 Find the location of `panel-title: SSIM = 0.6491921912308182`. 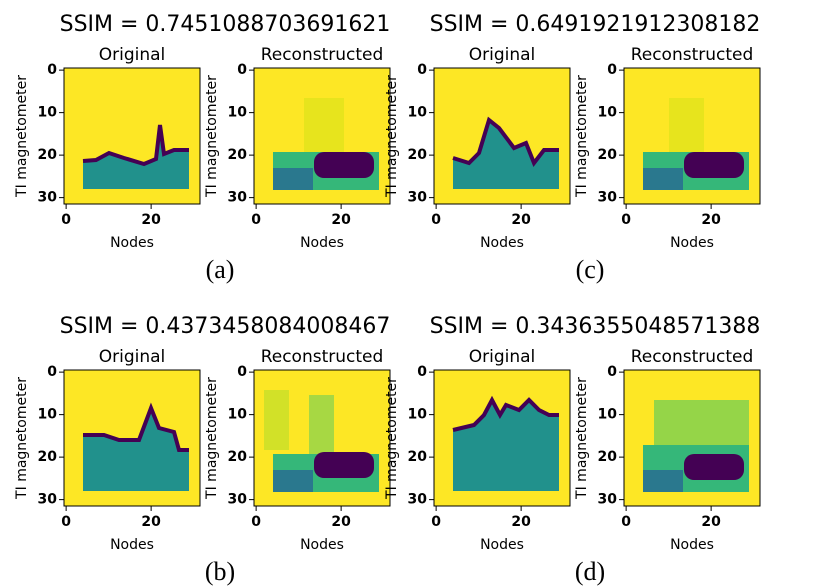

panel-title: SSIM = 0.6491921912308182 is located at coordinates (595, 24).